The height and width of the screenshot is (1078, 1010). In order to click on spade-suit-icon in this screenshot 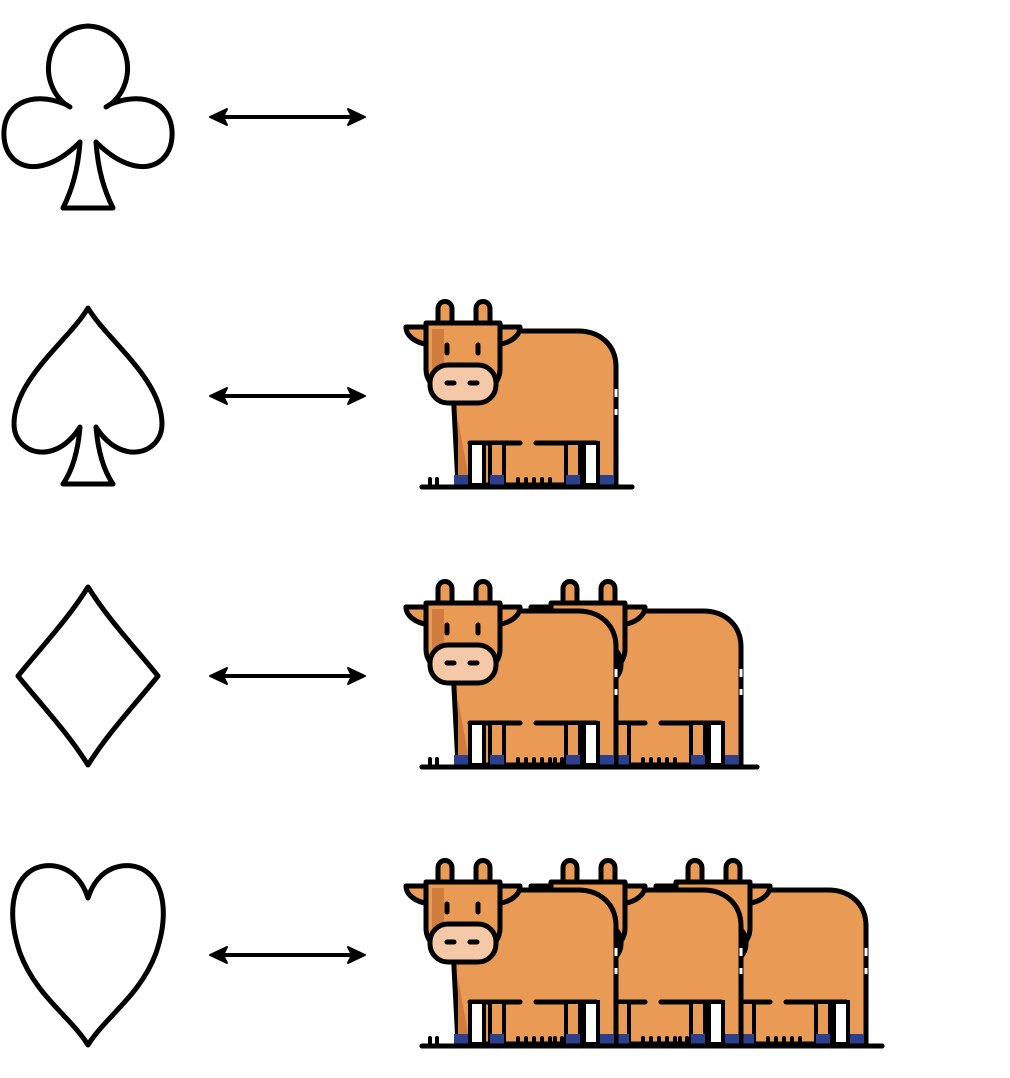, I will do `click(88, 396)`.